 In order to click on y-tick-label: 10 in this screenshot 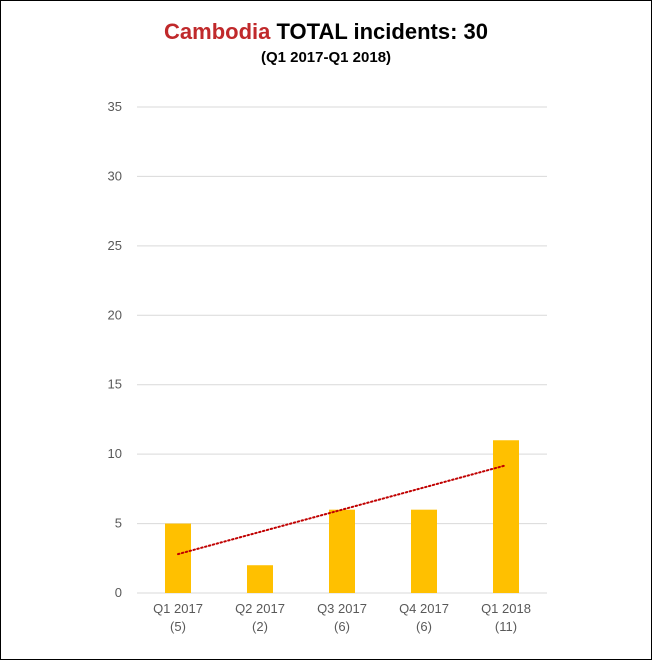, I will do `click(115, 453)`.